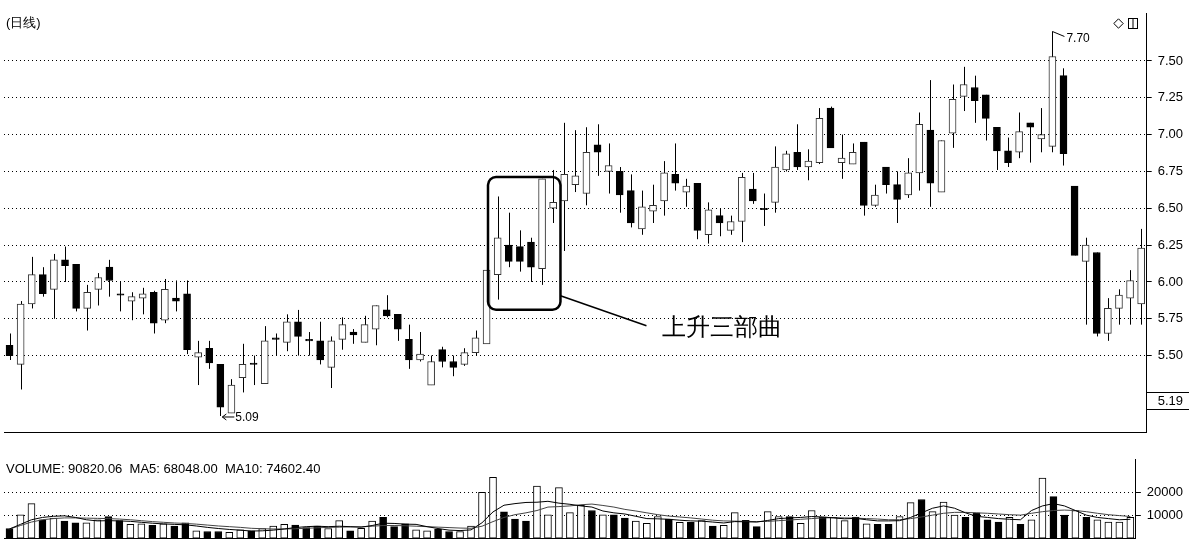  What do you see at coordinates (247, 417) in the screenshot?
I see `annotation: 5.09` at bounding box center [247, 417].